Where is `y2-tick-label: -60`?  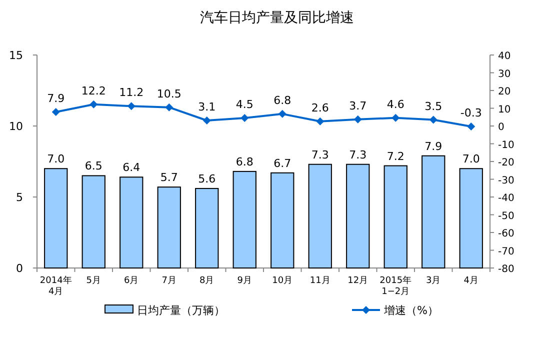
y2-tick-label: -60 is located at coordinates (506, 234).